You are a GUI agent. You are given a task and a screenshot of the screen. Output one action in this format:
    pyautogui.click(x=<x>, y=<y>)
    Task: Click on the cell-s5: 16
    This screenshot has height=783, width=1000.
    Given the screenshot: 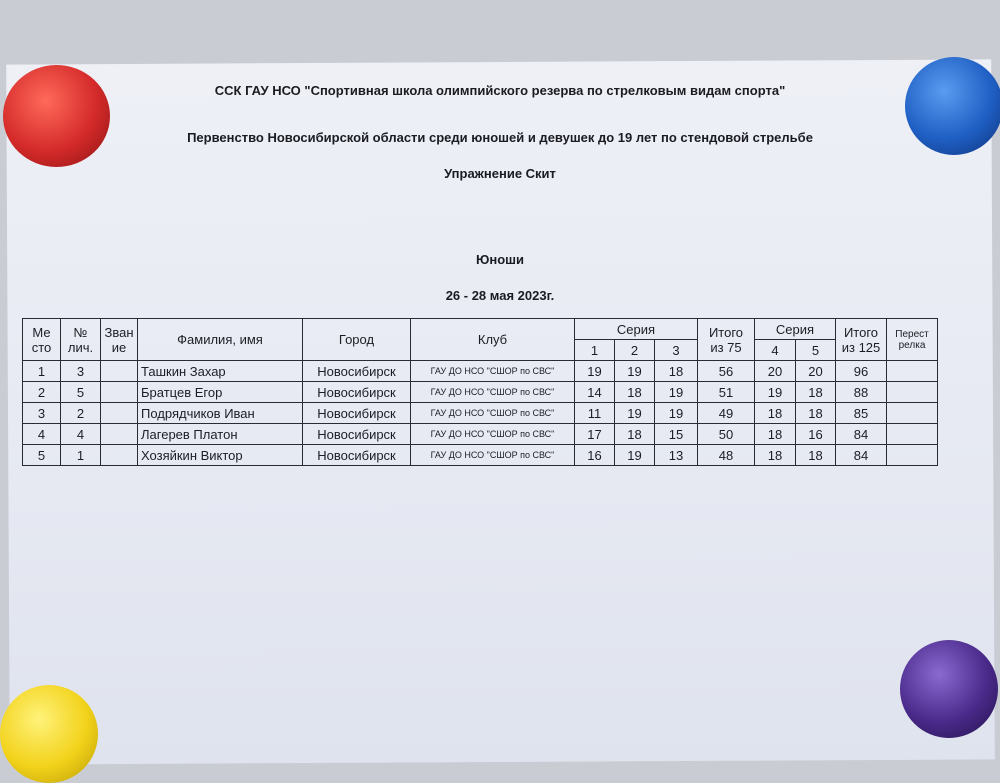 What is the action you would take?
    pyautogui.click(x=815, y=434)
    